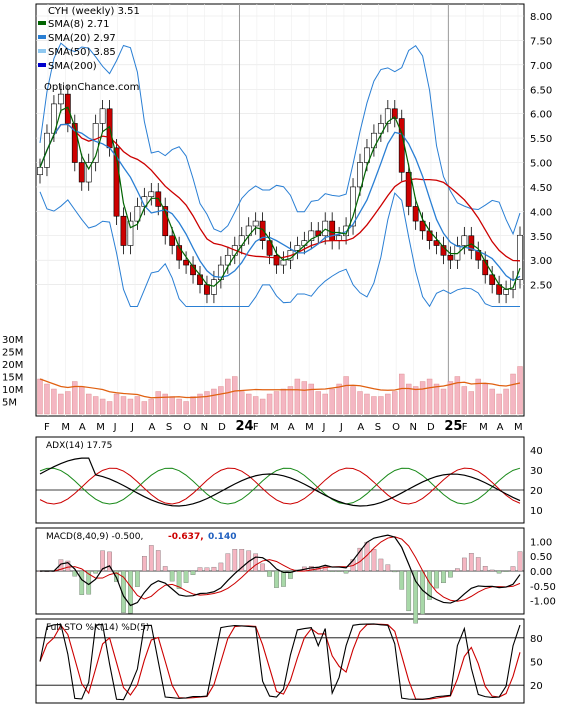 Image resolution: width=566 pixels, height=706 pixels. What do you see at coordinates (541, 41) in the screenshot?
I see `price-tick-label: 7.50` at bounding box center [541, 41].